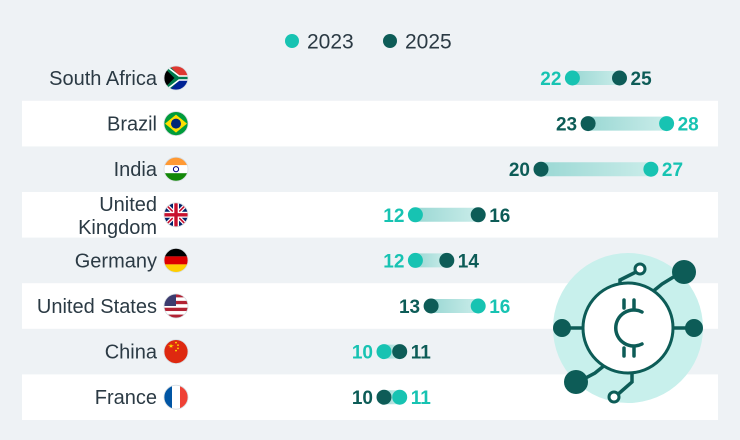  I want to click on country-label-france: France, so click(126, 398).